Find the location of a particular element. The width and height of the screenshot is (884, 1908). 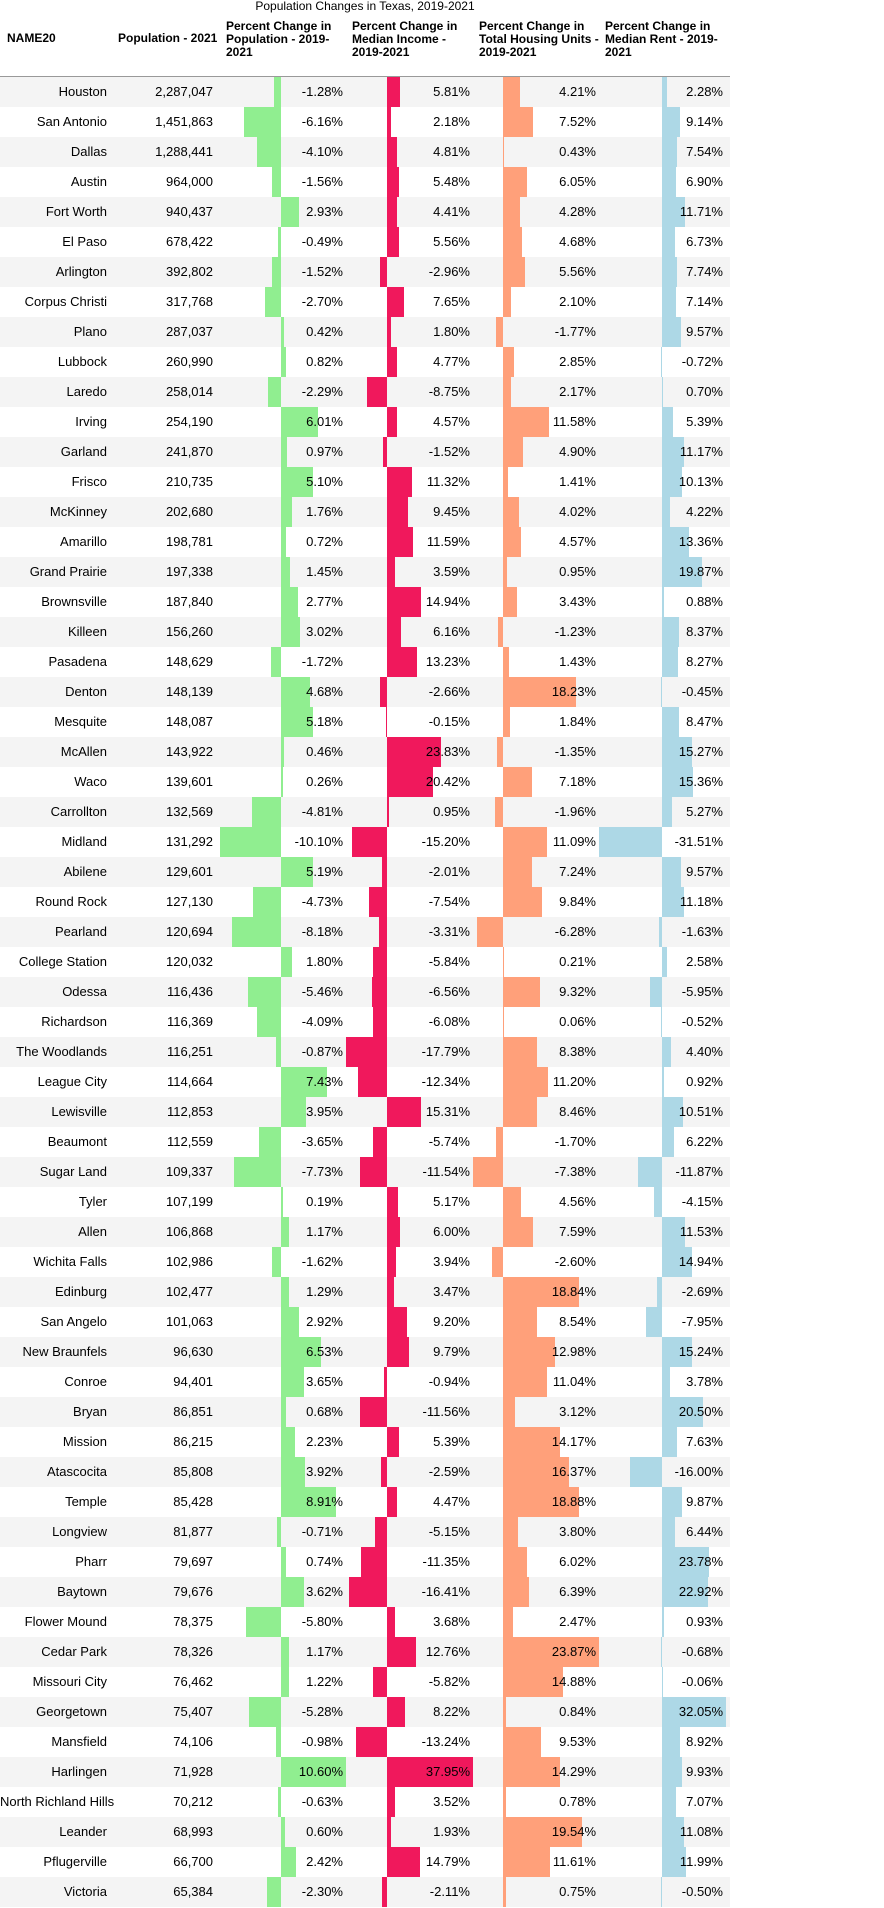

income-change-label: -3.31% is located at coordinates (449, 931).